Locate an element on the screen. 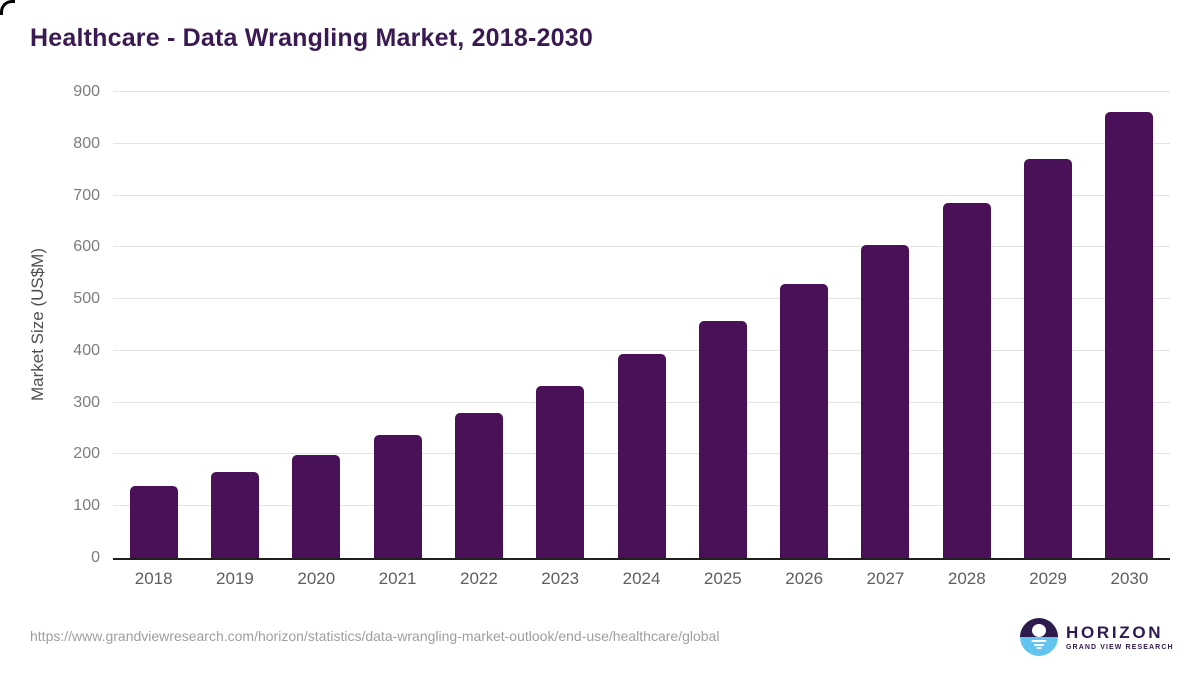  x-tick-2030: 2030 is located at coordinates (1129, 578).